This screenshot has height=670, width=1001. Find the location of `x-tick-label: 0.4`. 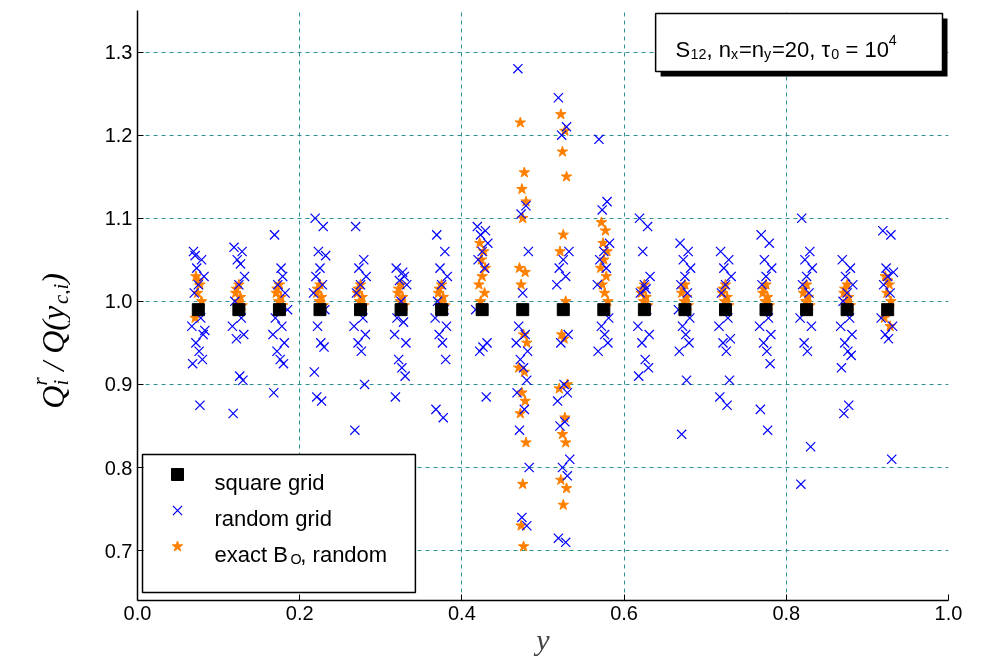

x-tick-label: 0.4 is located at coordinates (462, 612).